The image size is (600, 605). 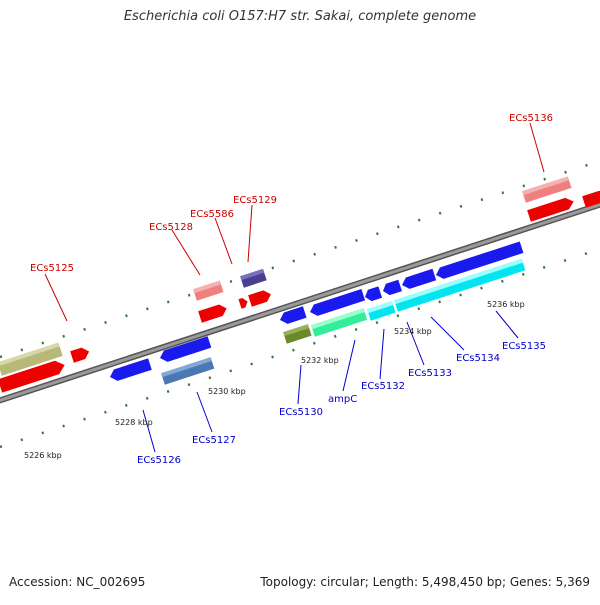 I want to click on gene-feature-blue-upper, so click(x=185, y=349).